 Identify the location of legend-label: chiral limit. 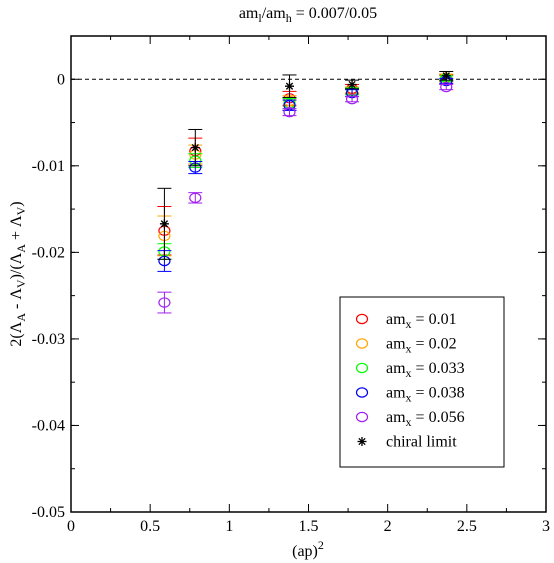
(421, 442).